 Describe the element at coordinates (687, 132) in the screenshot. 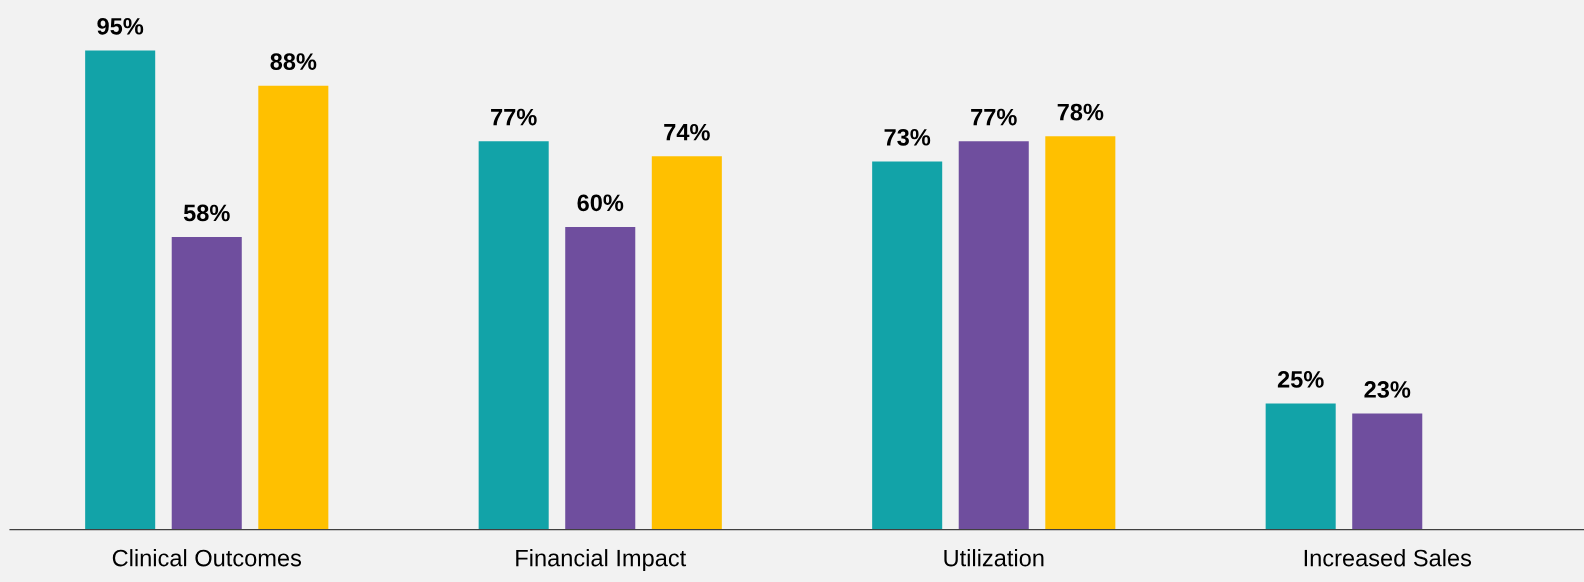

I see `data-label: 74%` at that location.